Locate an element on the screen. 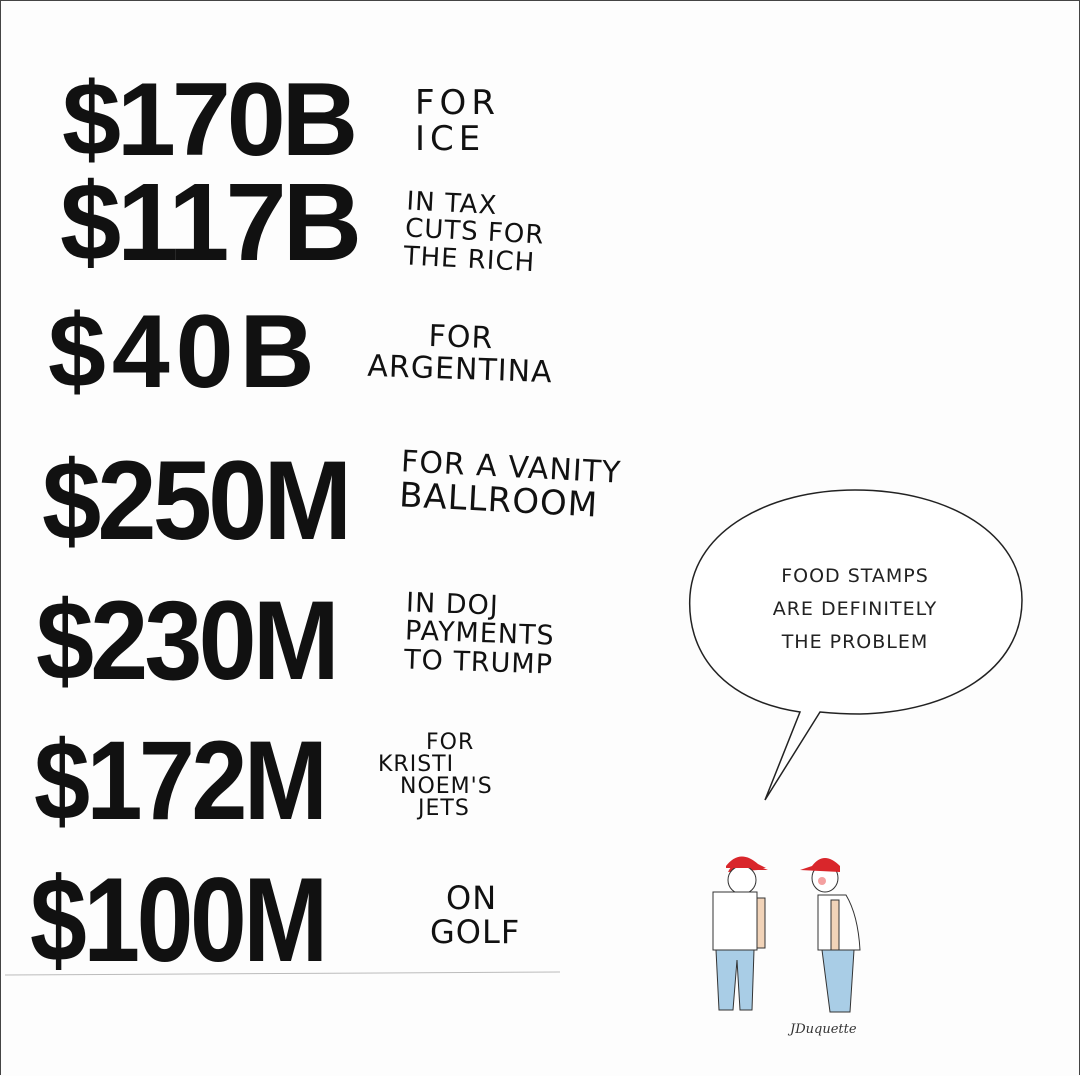 The height and width of the screenshot is (1076, 1080). amount-ballroom: $250M is located at coordinates (197, 500).